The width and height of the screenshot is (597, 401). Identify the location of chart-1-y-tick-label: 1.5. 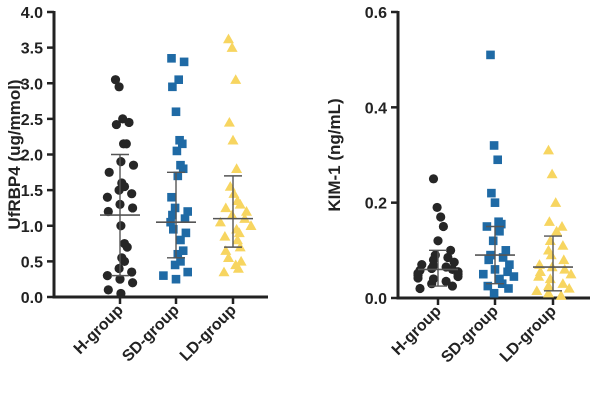
(32, 191).